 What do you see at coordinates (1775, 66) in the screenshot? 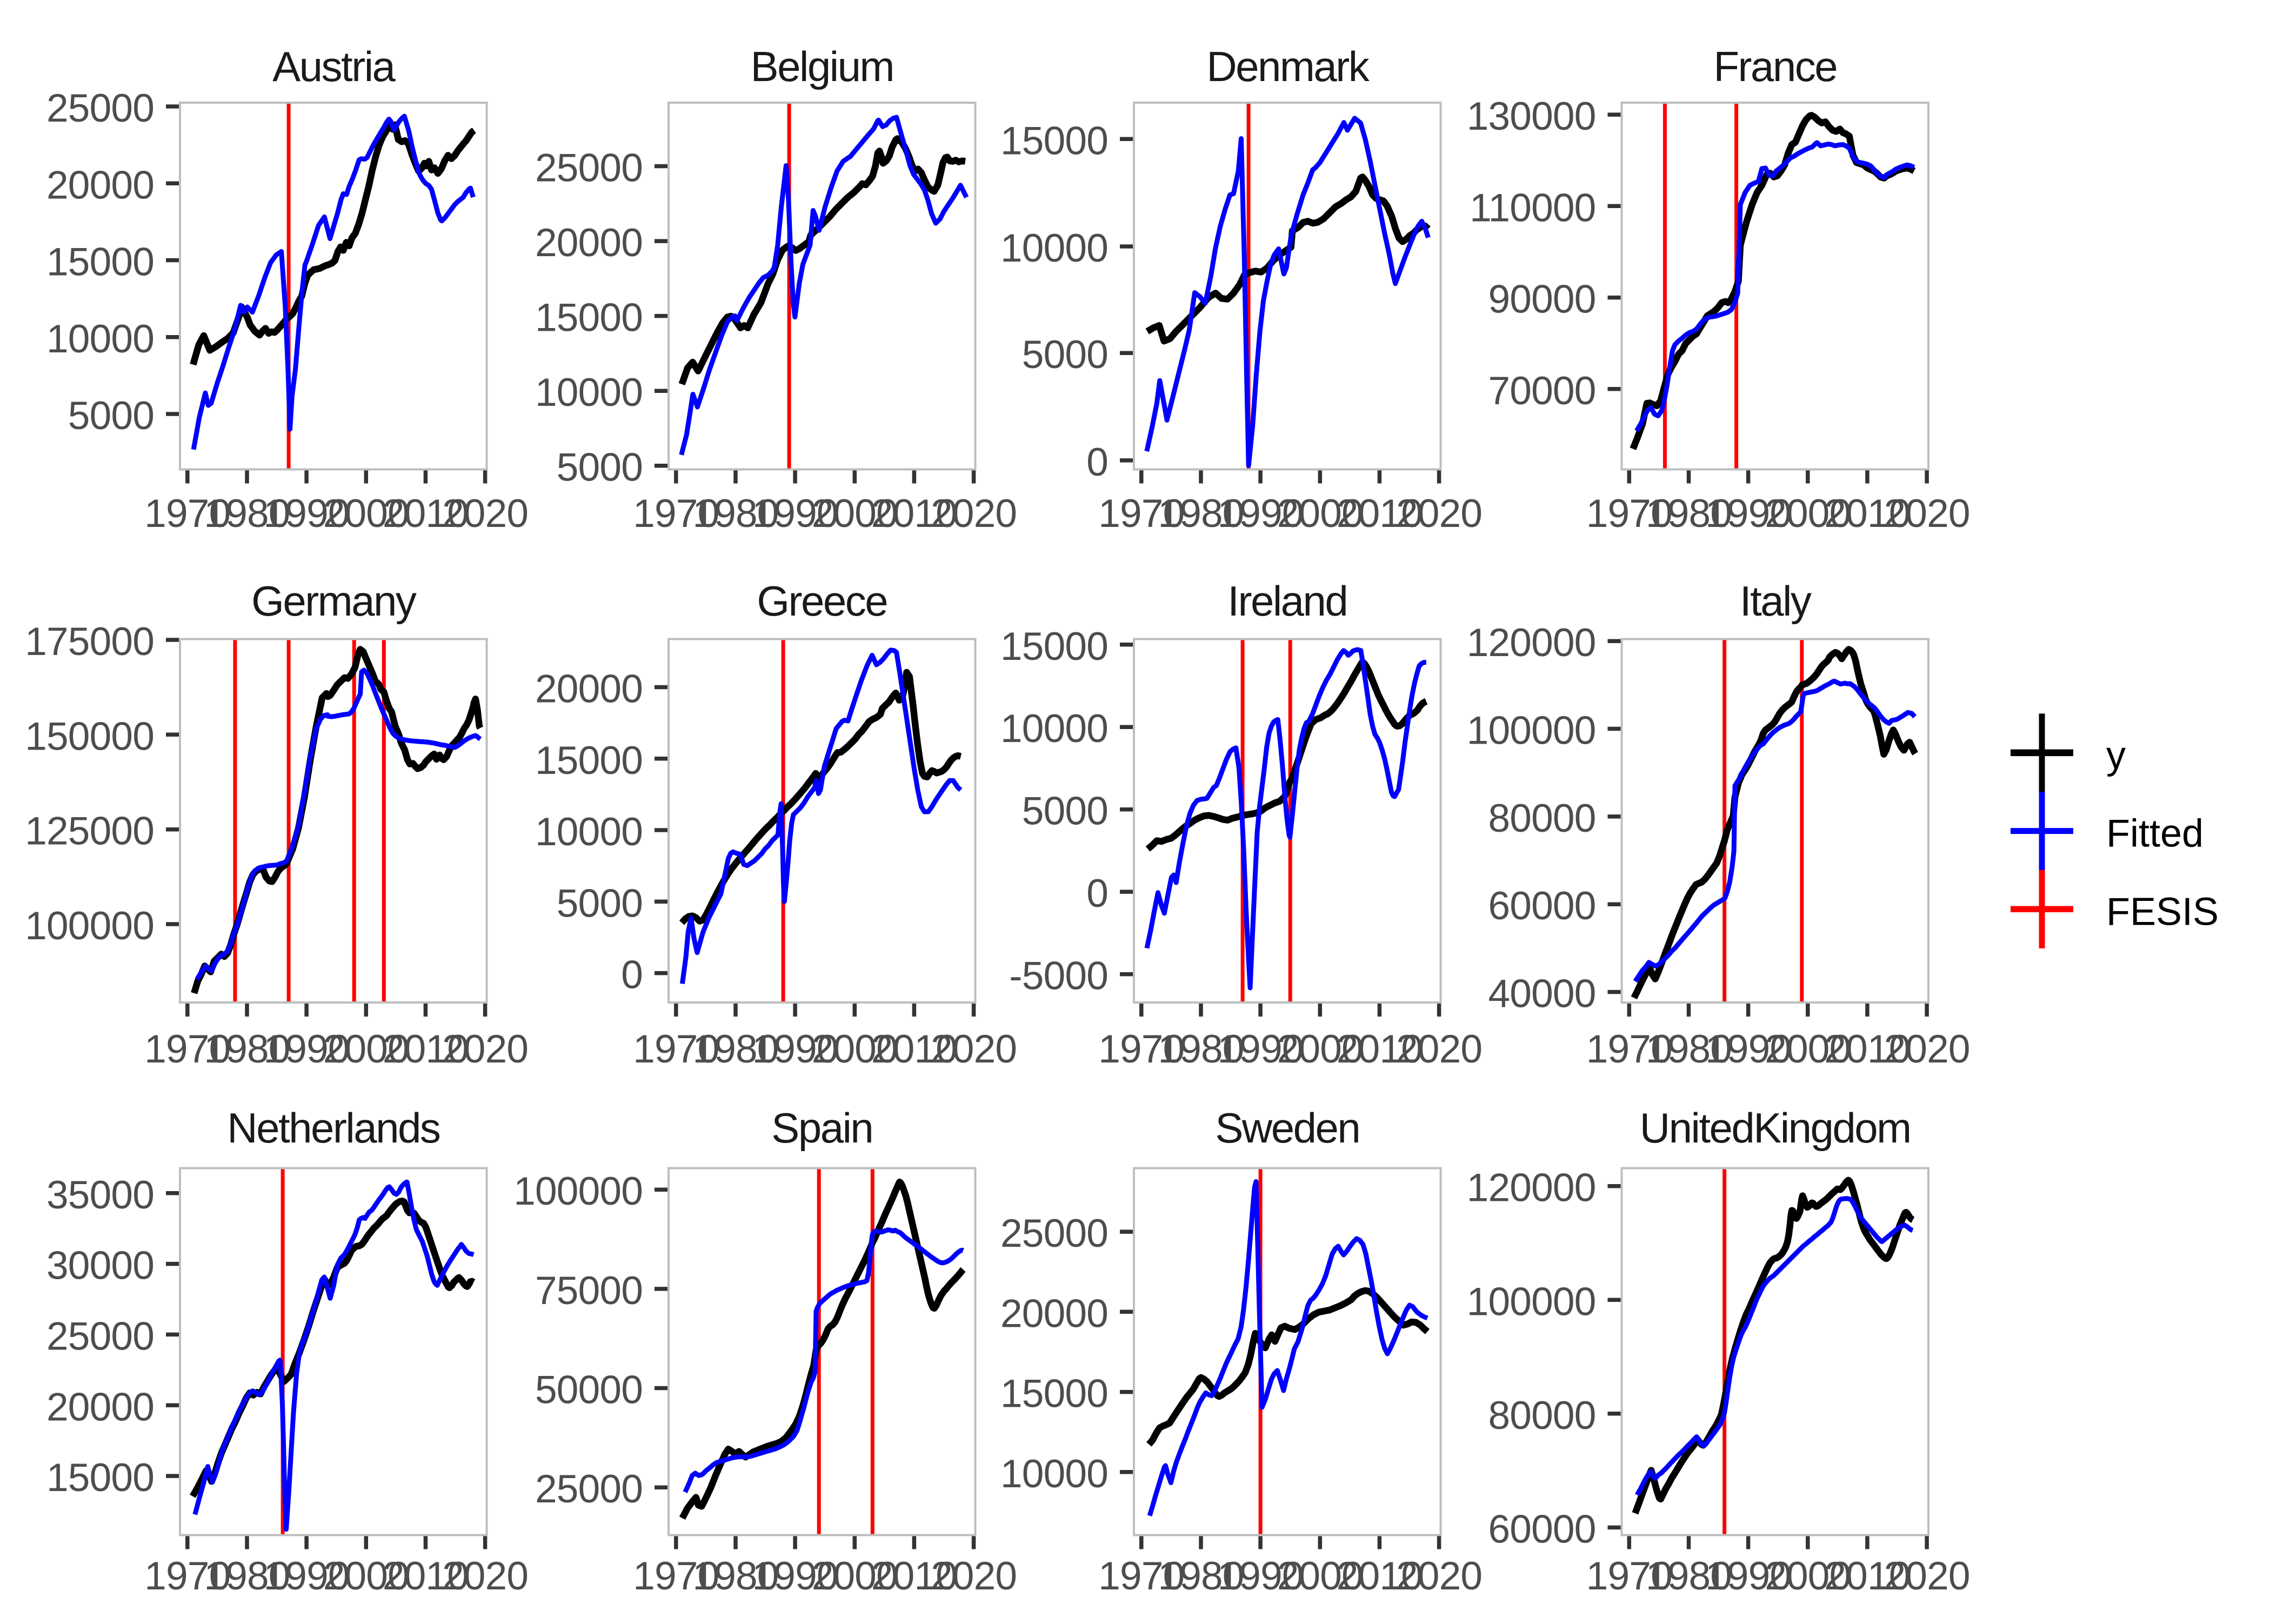
I see `svg-text: France` at bounding box center [1775, 66].